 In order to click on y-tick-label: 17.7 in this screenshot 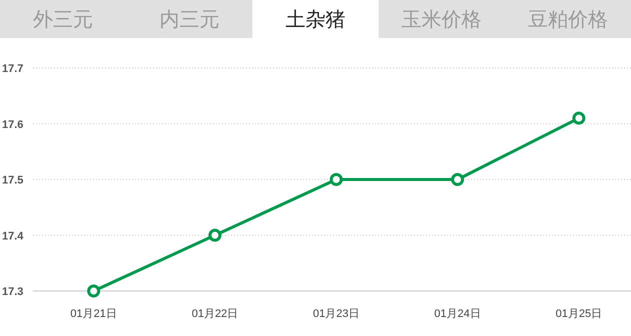, I will do `click(13, 69)`.